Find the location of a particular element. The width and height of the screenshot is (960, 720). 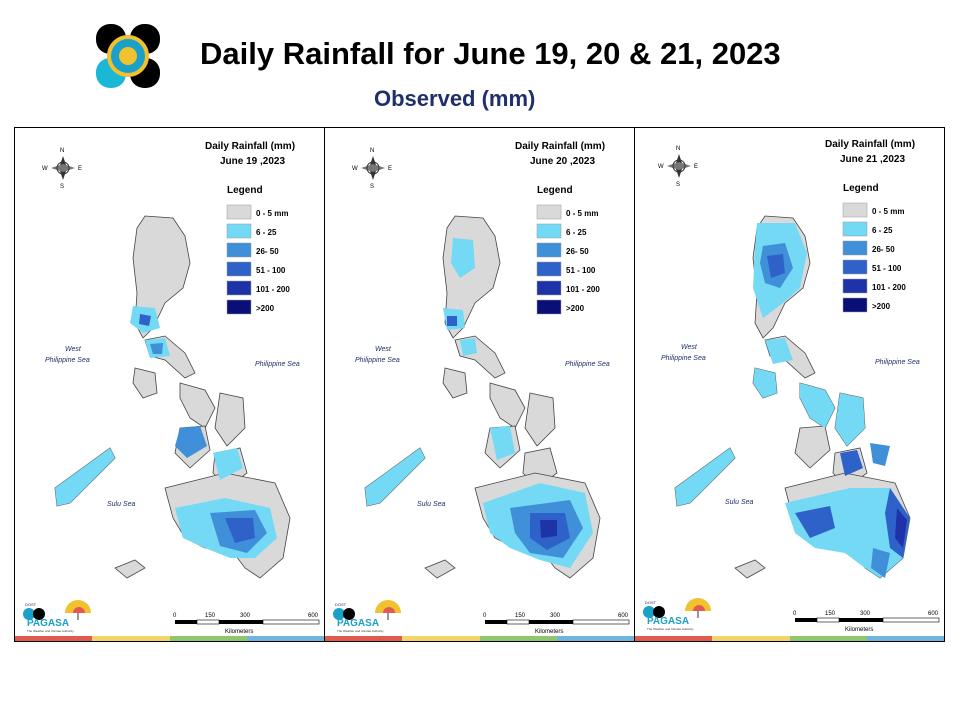

dost-logo is located at coordinates (128, 56).